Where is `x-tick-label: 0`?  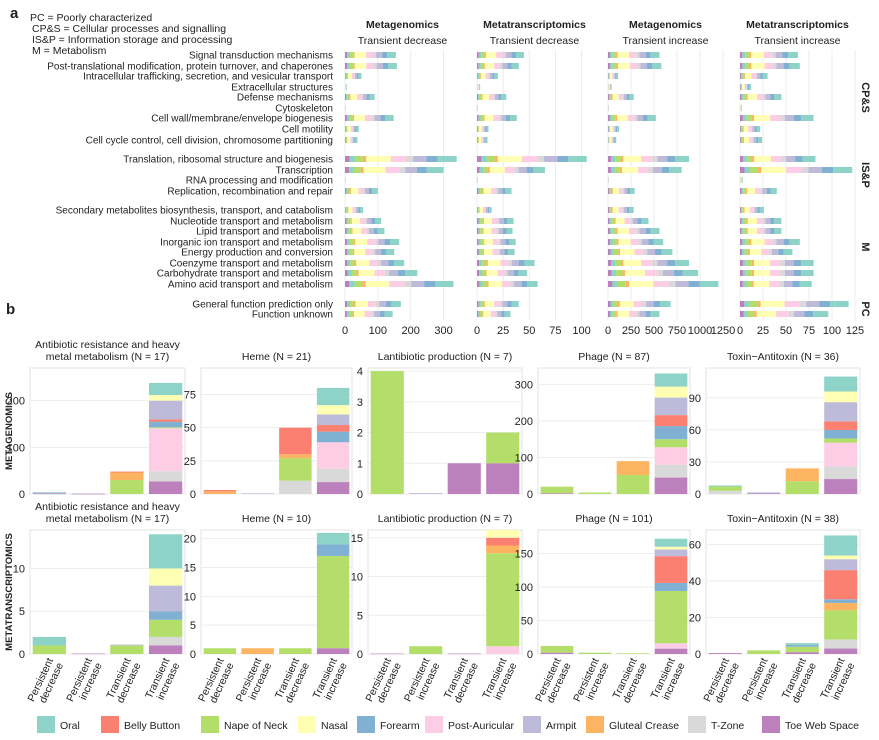 x-tick-label: 0 is located at coordinates (740, 331).